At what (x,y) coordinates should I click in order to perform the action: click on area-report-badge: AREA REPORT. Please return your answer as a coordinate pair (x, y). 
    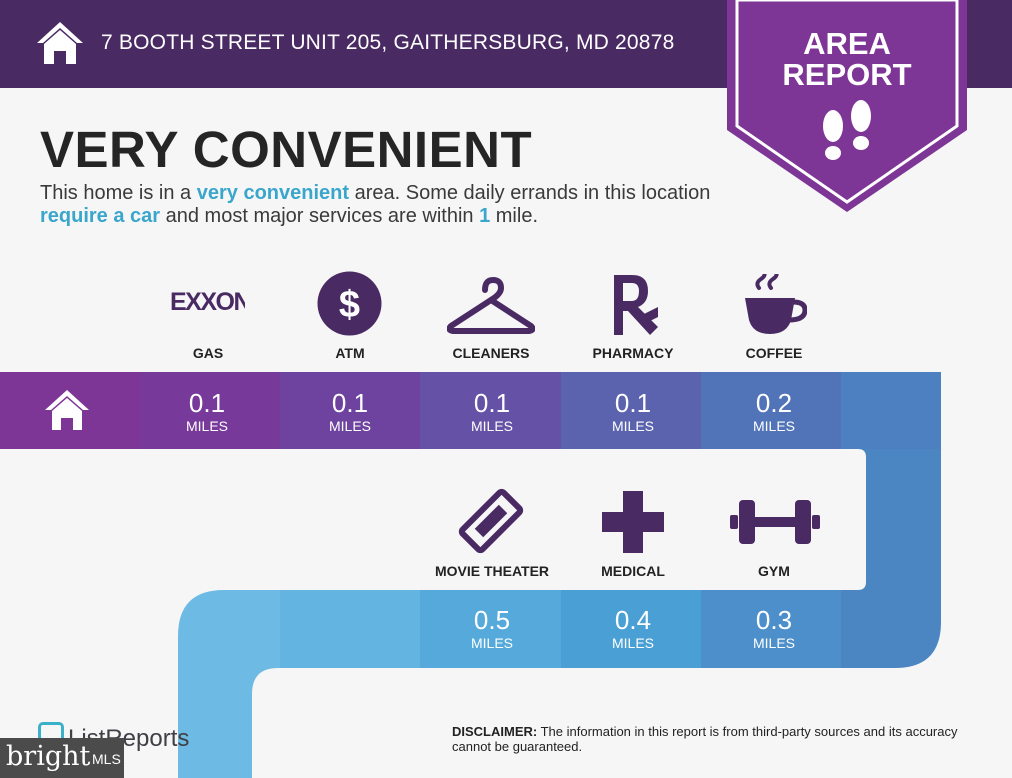
    Looking at the image, I should click on (847, 106).